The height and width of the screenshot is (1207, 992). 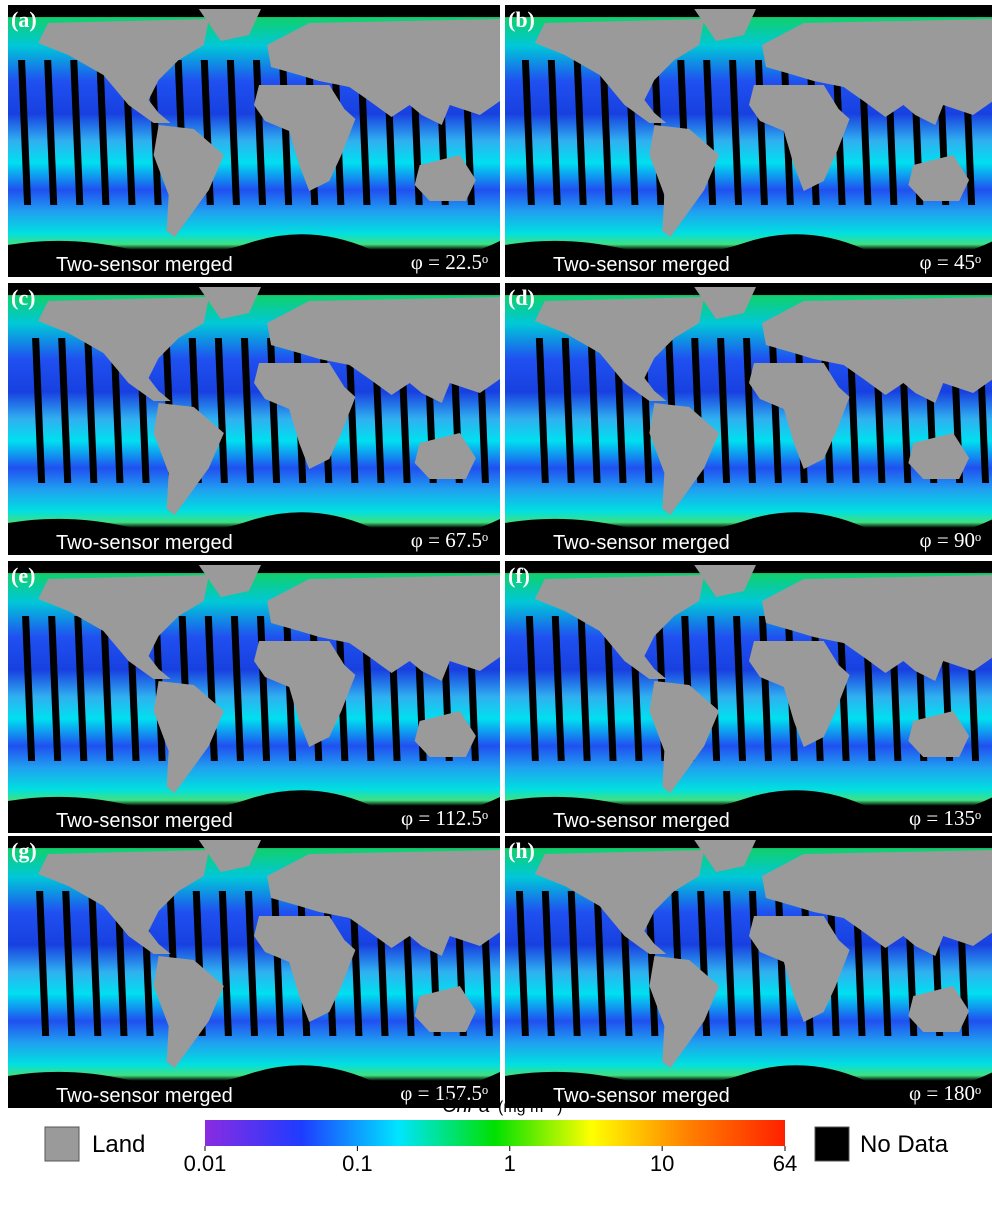 I want to click on panel-angle: φ = 112.5ᵒ, so click(x=444, y=818).